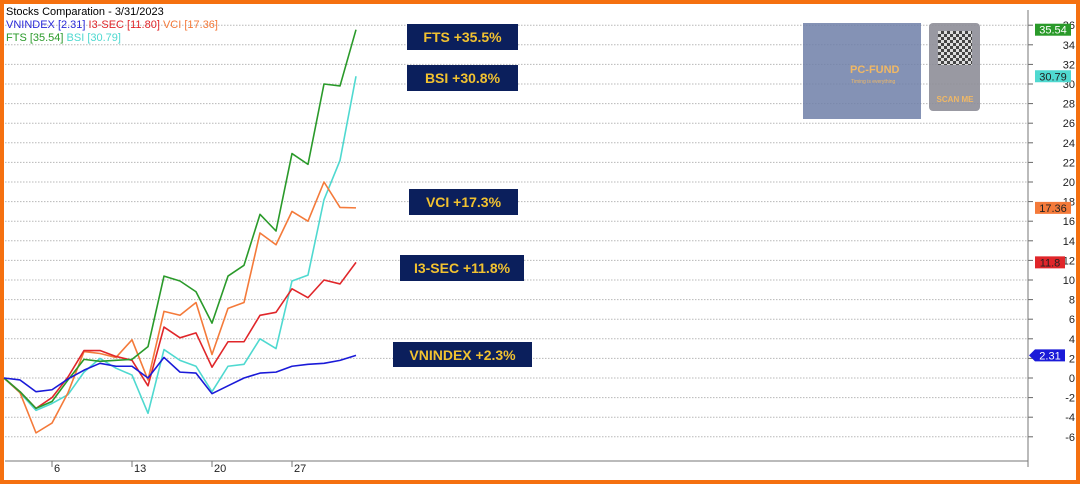 The height and width of the screenshot is (484, 1080). I want to click on y-tick-label: -2, so click(1070, 399).